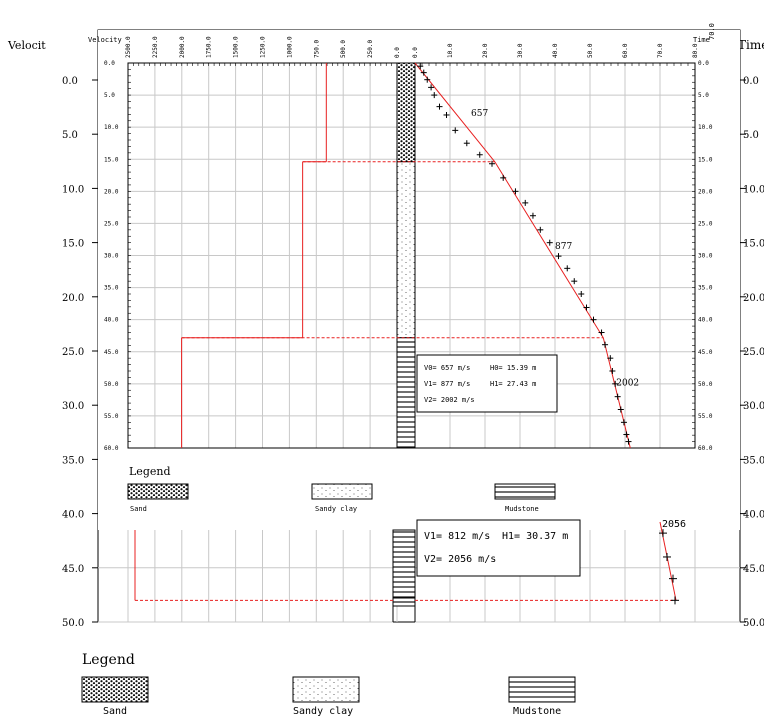  I want to click on lower-results-box-frame, so click(498, 548).